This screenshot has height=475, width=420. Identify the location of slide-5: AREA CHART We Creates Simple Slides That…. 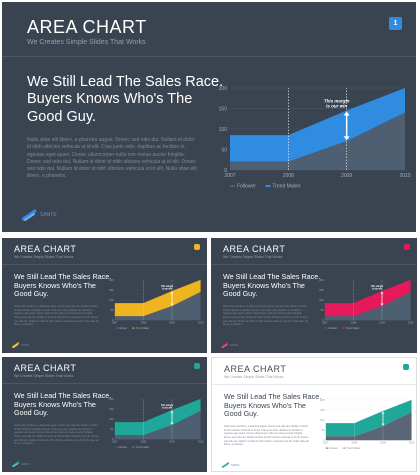
(314, 414).